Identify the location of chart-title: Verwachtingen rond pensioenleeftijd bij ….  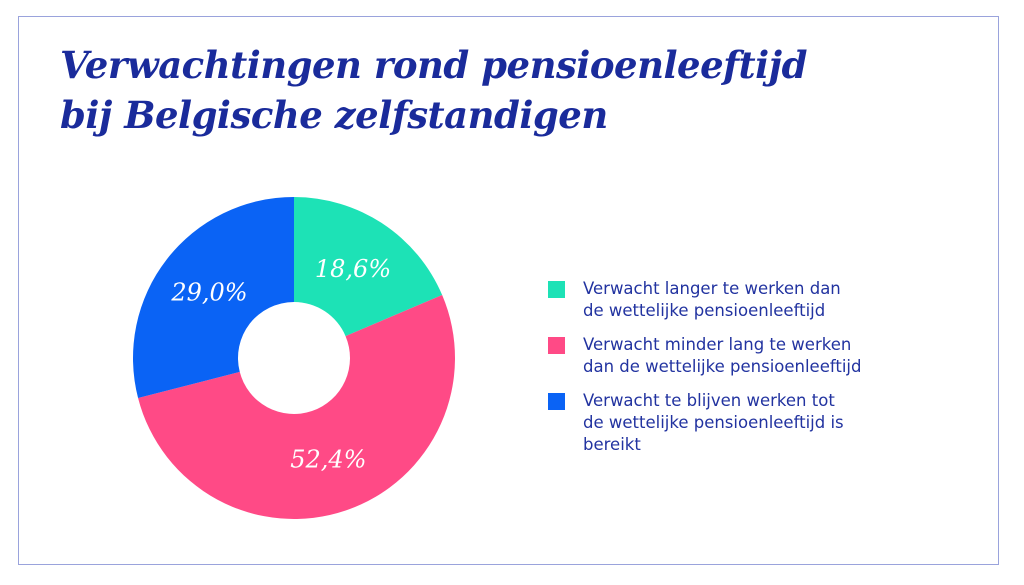
(433, 90).